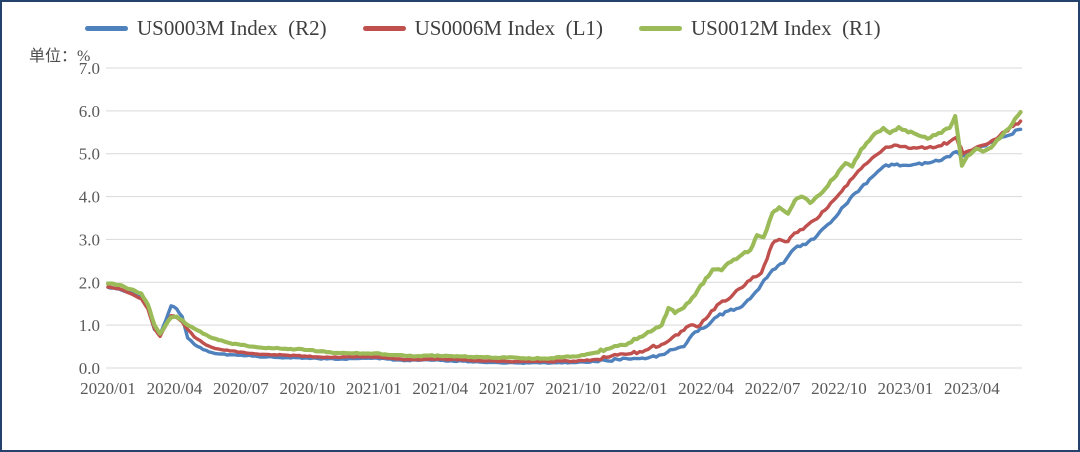  Describe the element at coordinates (785, 28) in the screenshot. I see `legend-label-us0012m: US0012M Index (R1)` at that location.